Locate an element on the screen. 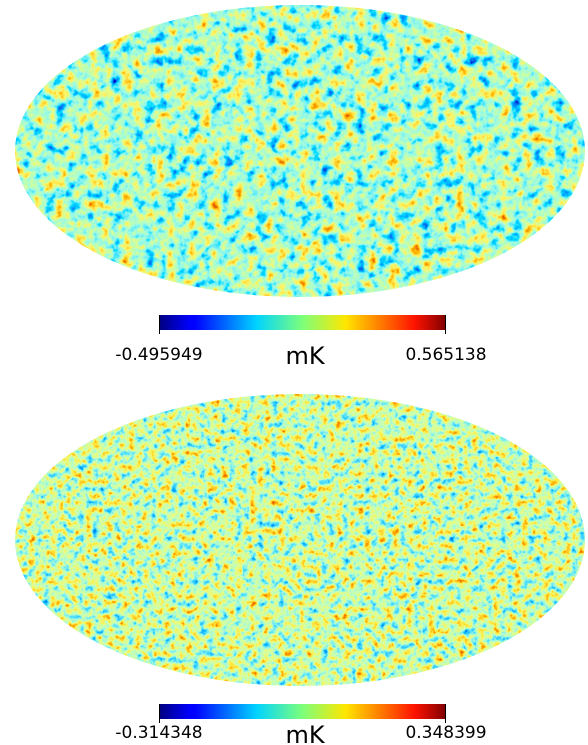 The width and height of the screenshot is (588, 745). colorbar-min: -0.495949 is located at coordinates (158, 355).